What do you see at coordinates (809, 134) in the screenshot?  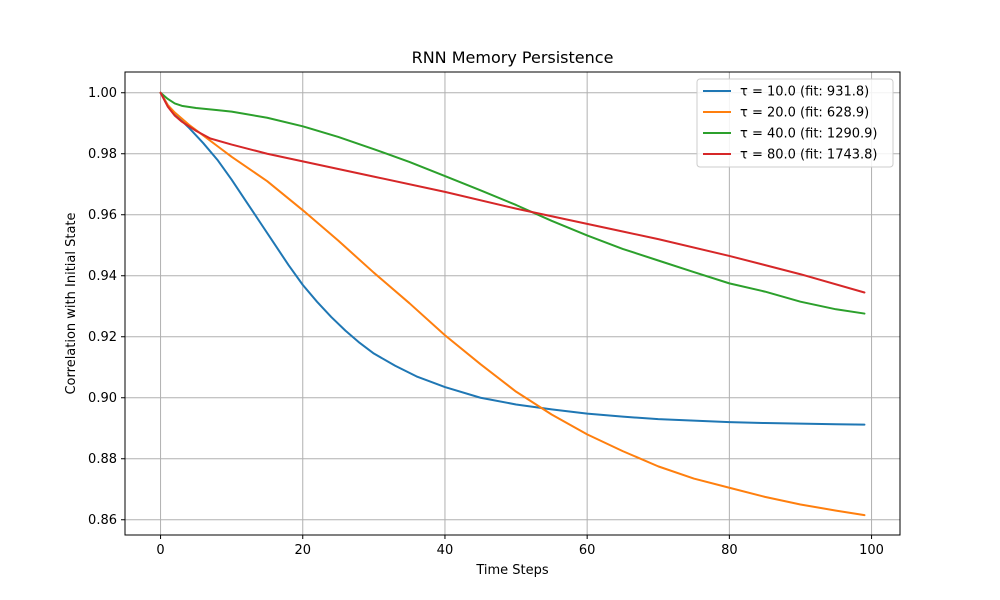 I see `legend-label-2: τ = 40.0 (fit: 1290.9)` at bounding box center [809, 134].